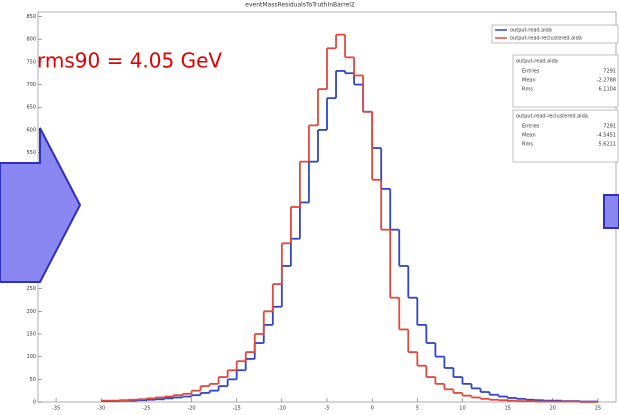  What do you see at coordinates (56, 409) in the screenshot?
I see `x-tick-label: -35` at bounding box center [56, 409].